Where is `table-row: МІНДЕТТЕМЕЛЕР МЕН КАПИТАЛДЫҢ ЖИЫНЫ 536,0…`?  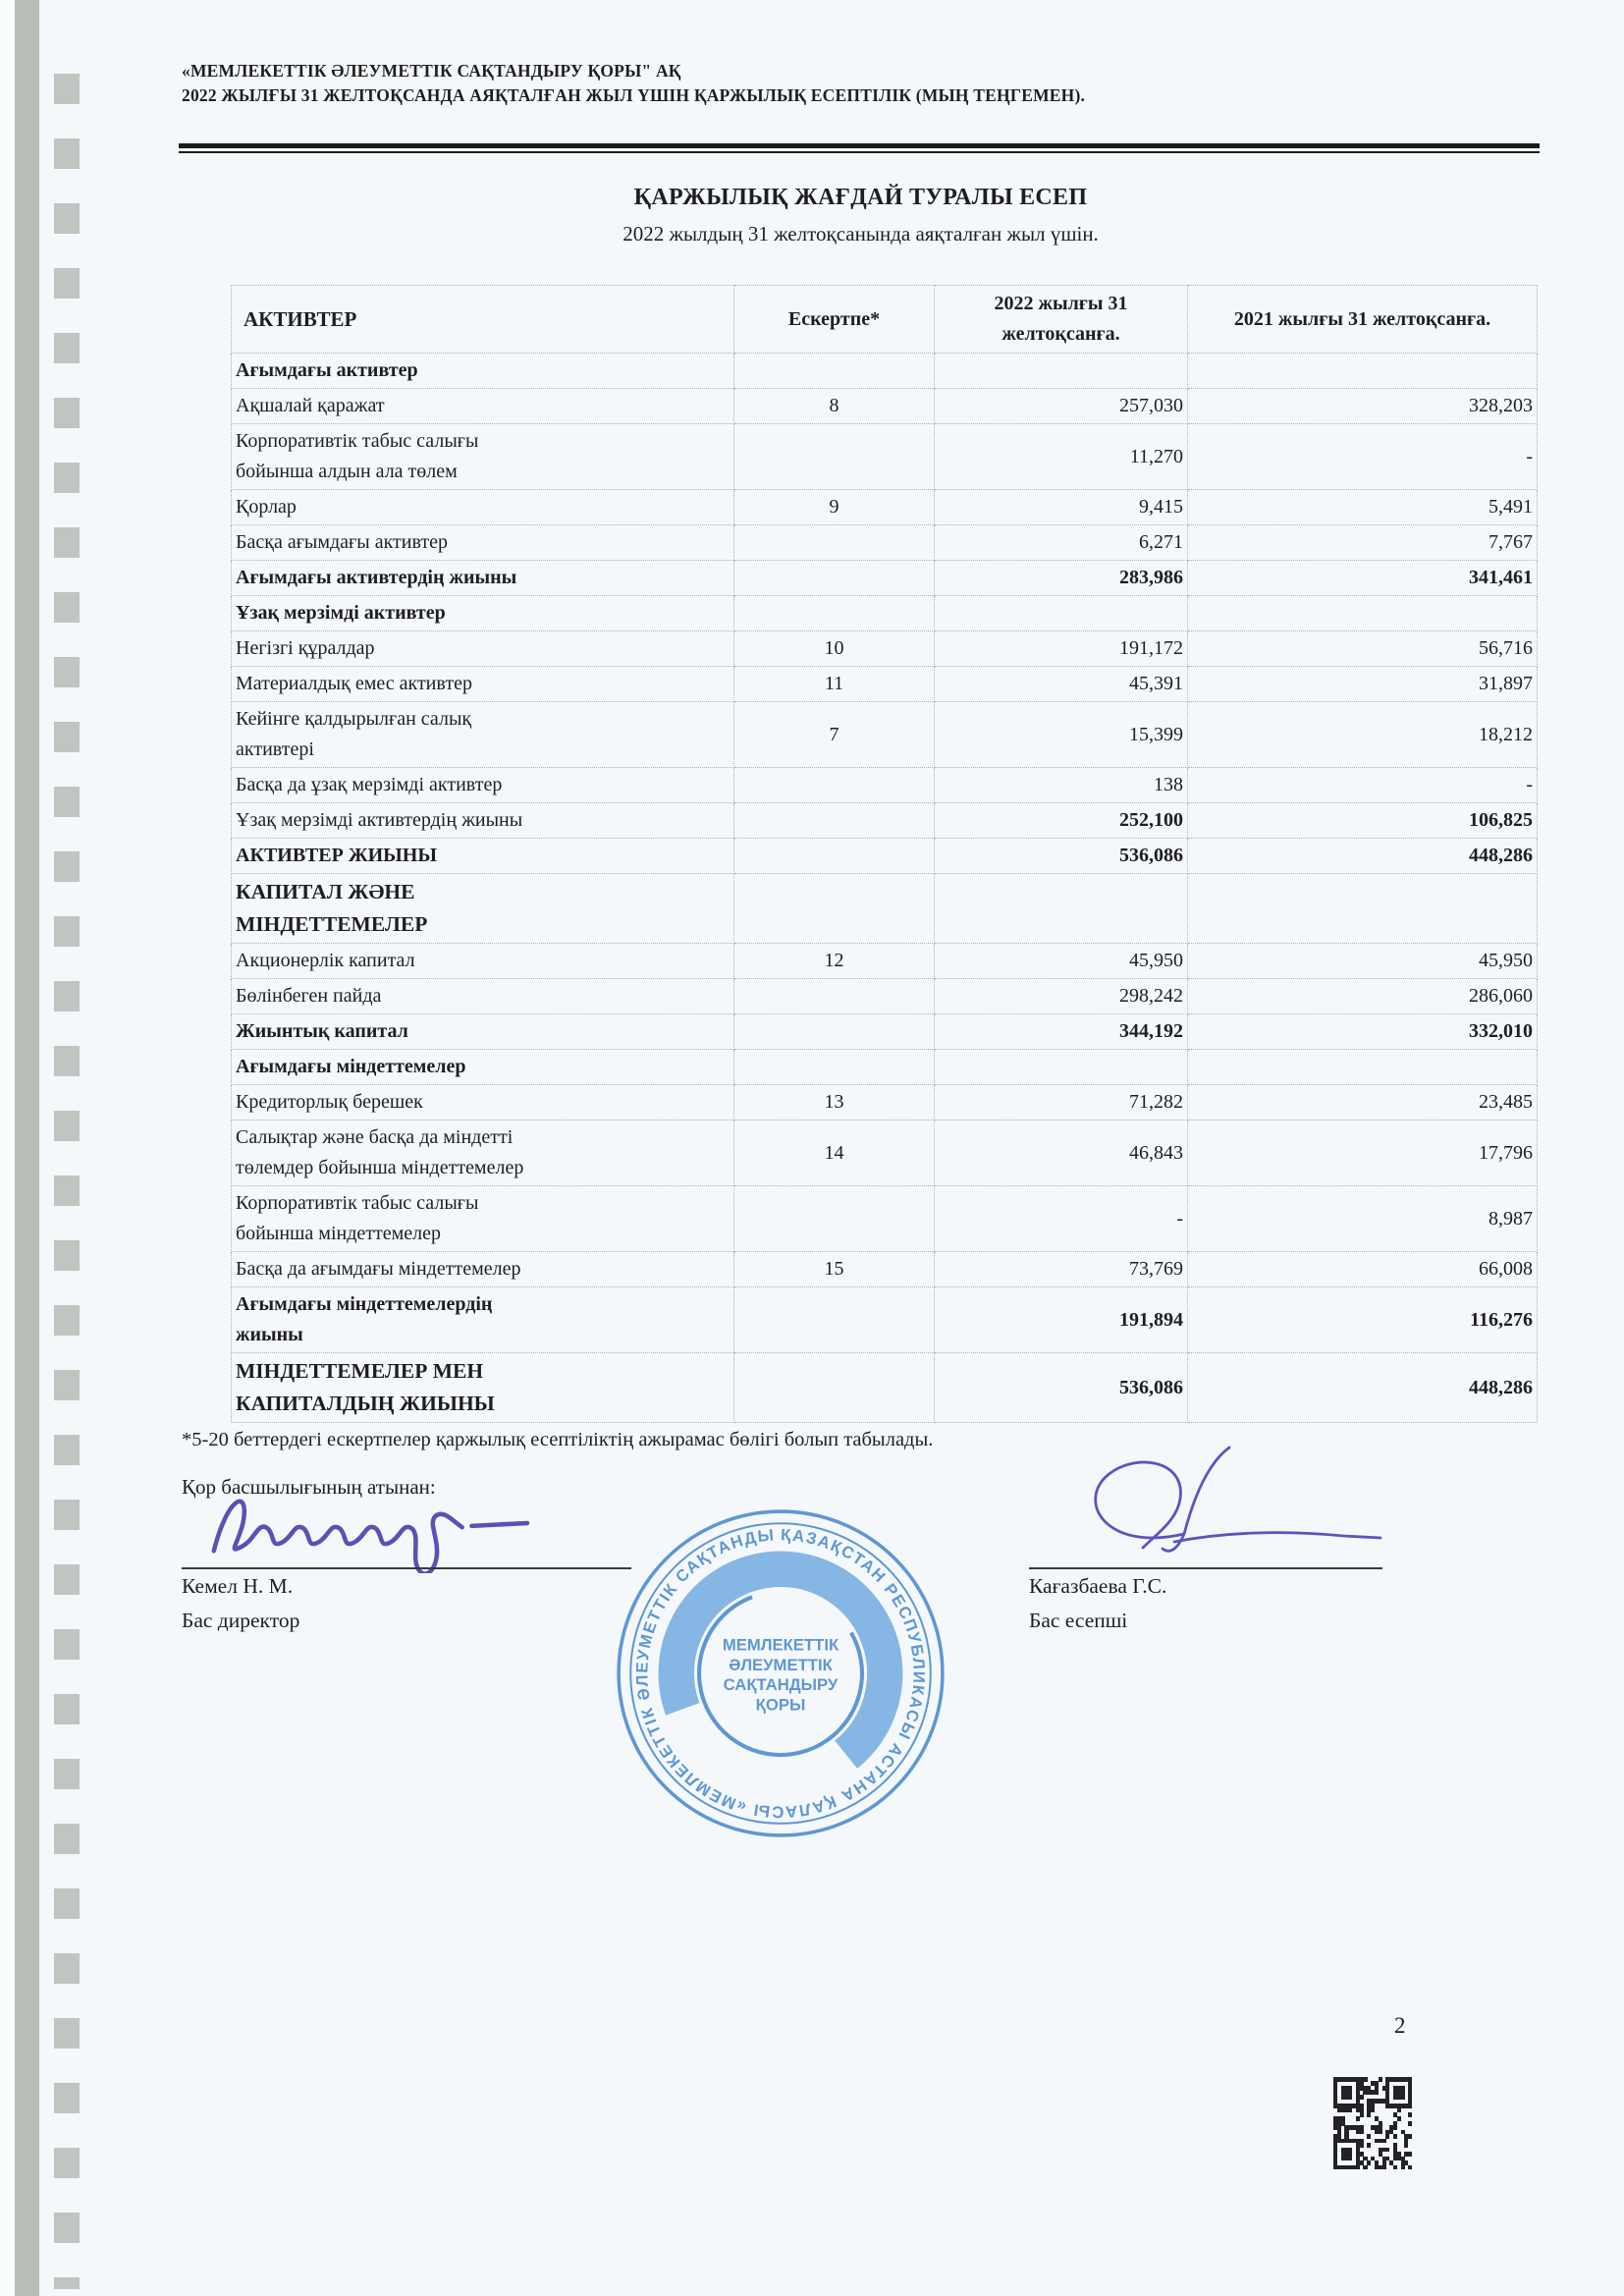 table-row: МІНДЕТТЕМЕЛЕР МЕН КАПИТАЛДЫҢ ЖИЫНЫ 536,0… is located at coordinates (884, 1387).